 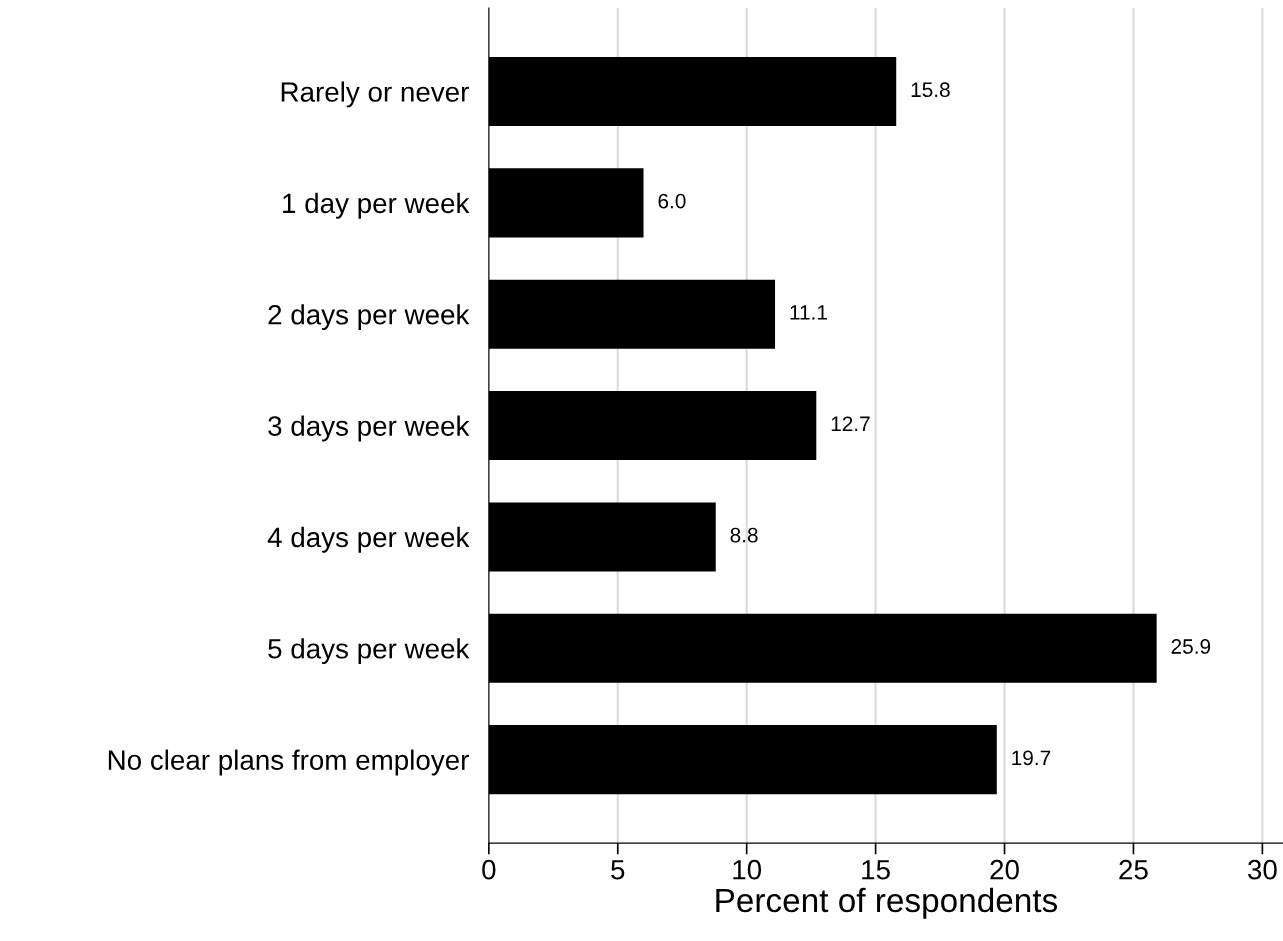 I want to click on x-tick-label: 20, so click(x=1004, y=869).